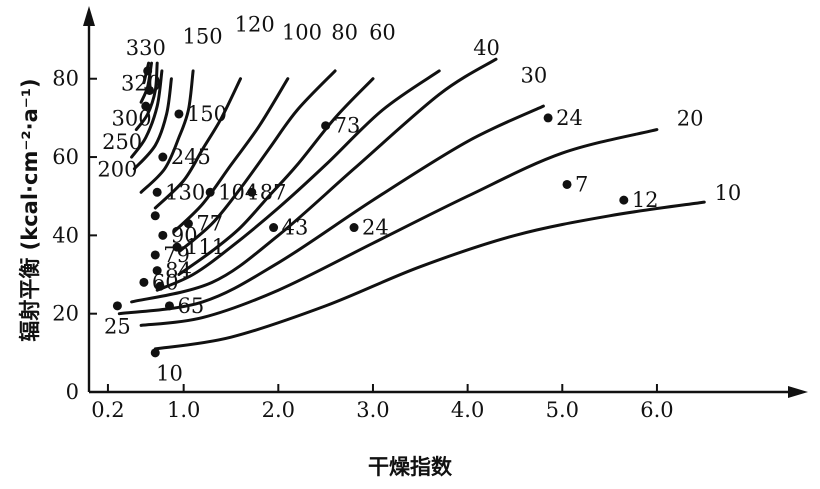 This screenshot has width=820, height=489. What do you see at coordinates (467, 410) in the screenshot?
I see `x-tick-label: 4.0` at bounding box center [467, 410].